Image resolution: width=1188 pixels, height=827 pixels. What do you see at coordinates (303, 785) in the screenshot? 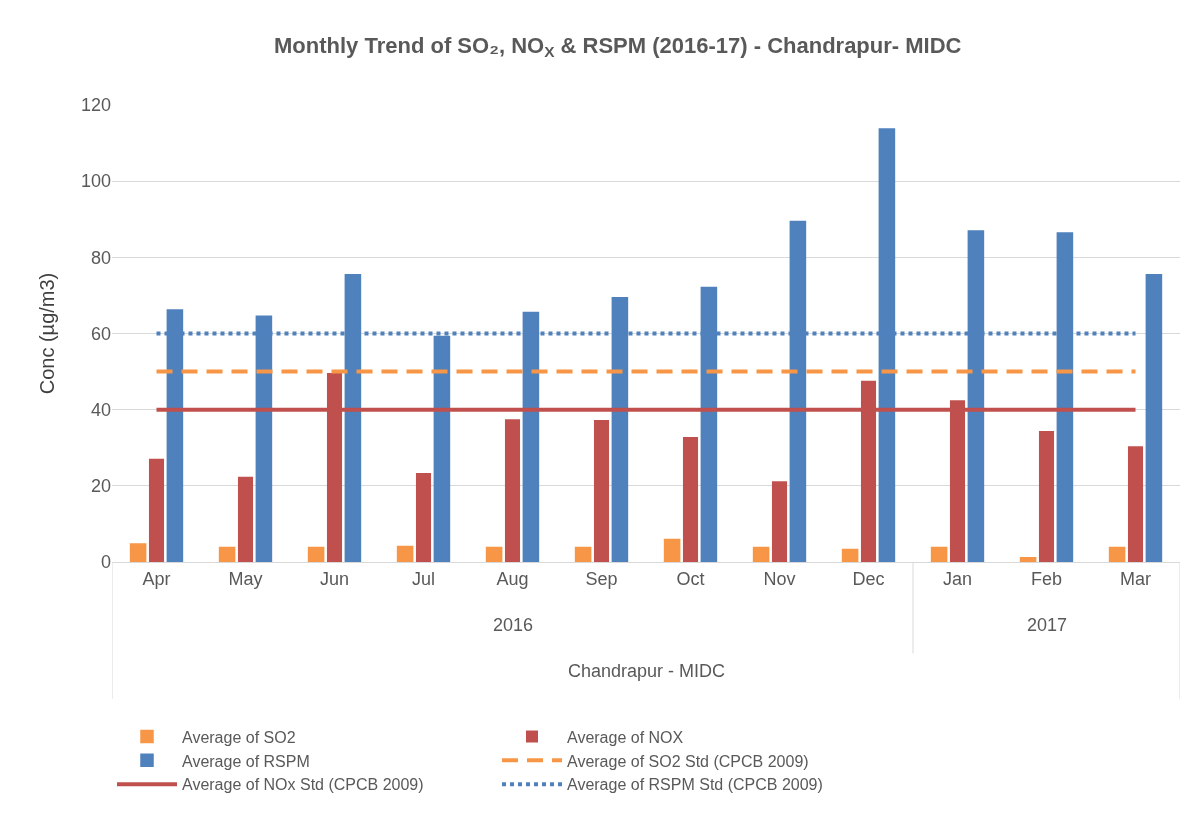
I see `legend-label: Average of NOx Std (CPCB 2009)` at bounding box center [303, 785].